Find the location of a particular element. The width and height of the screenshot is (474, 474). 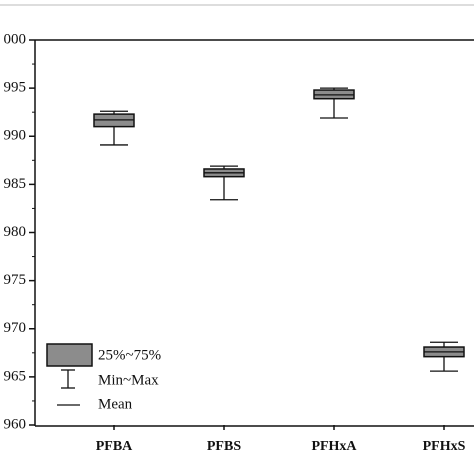

x-tick-label: PFHxS is located at coordinates (444, 446).